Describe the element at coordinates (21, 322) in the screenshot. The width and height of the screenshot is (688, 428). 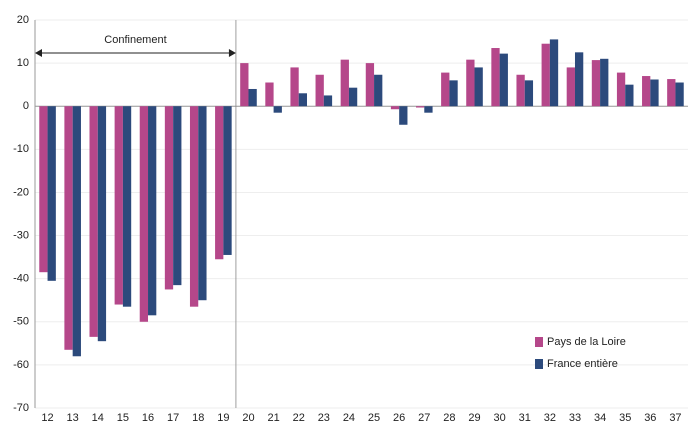
I see `y-tick-label: -50` at that location.